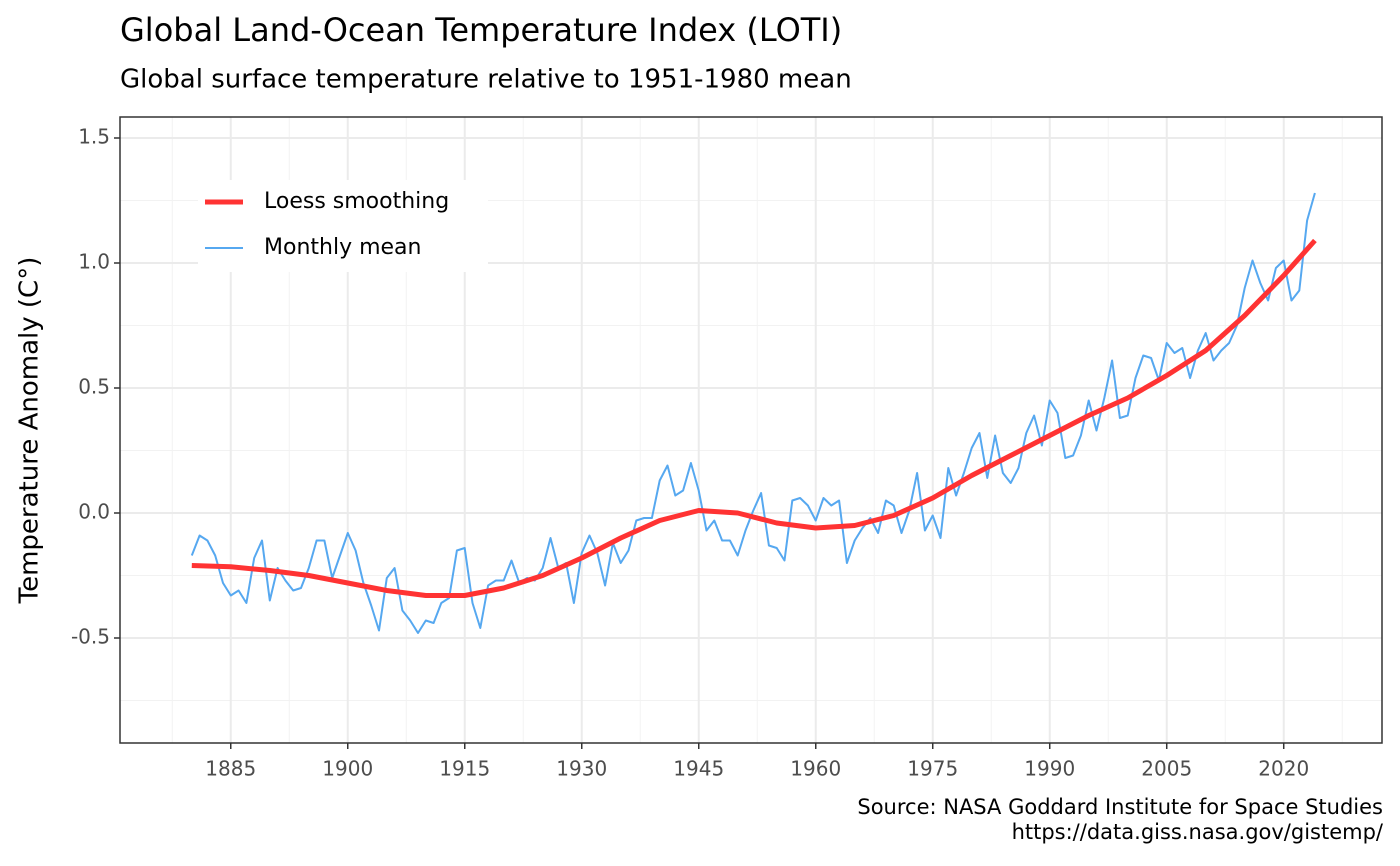 This screenshot has height=866, width=1400. Describe the element at coordinates (230, 769) in the screenshot. I see `x-tick-label: 1885` at that location.